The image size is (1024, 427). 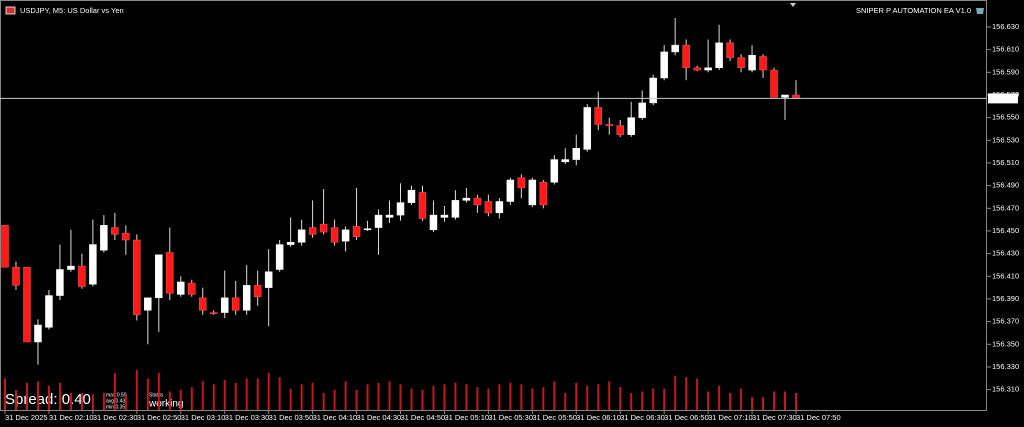 What do you see at coordinates (423, 417) in the screenshot?
I see `x-tick-label: 31 Dec 04:50` at bounding box center [423, 417].